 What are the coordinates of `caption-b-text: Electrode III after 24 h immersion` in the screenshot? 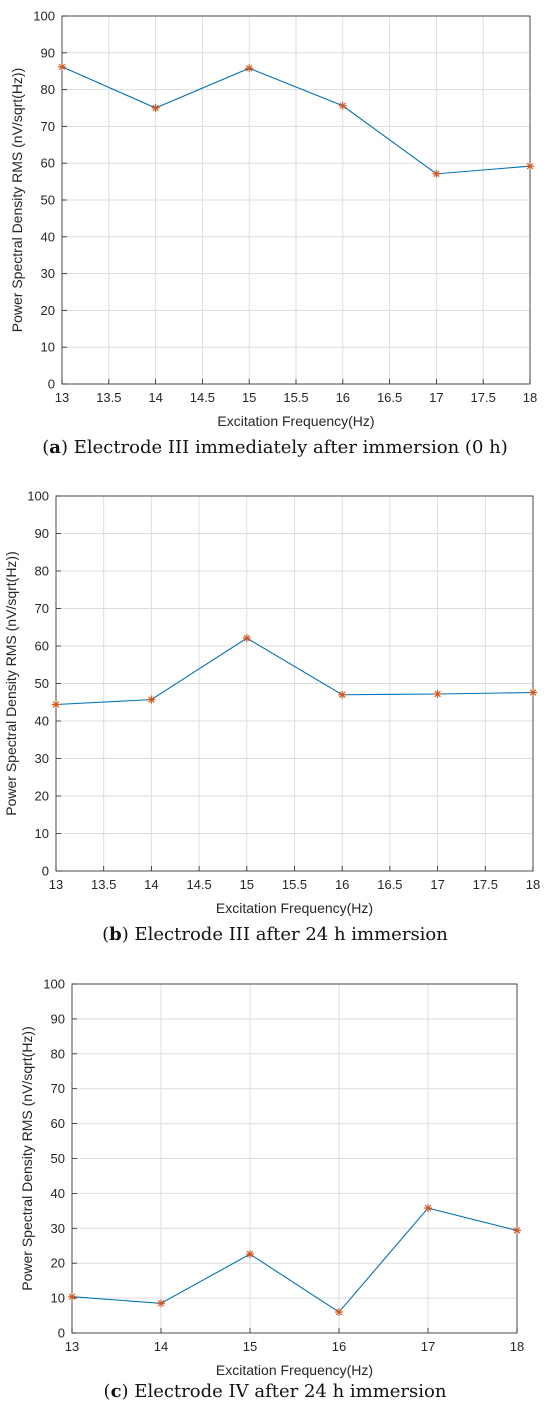 It's located at (288, 934).